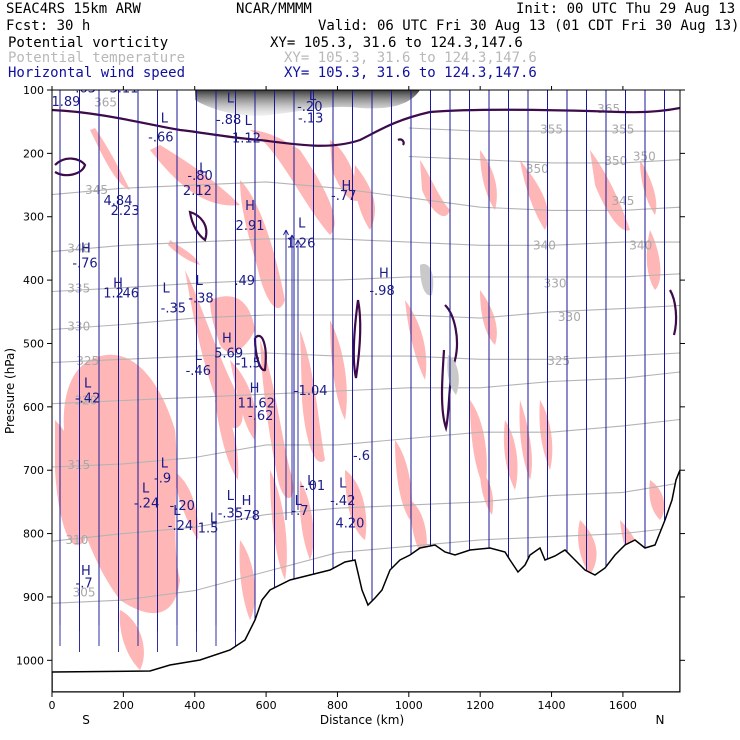 The width and height of the screenshot is (740, 740). What do you see at coordinates (86, 571) in the screenshot?
I see `pv-extremum-marker: H` at bounding box center [86, 571].